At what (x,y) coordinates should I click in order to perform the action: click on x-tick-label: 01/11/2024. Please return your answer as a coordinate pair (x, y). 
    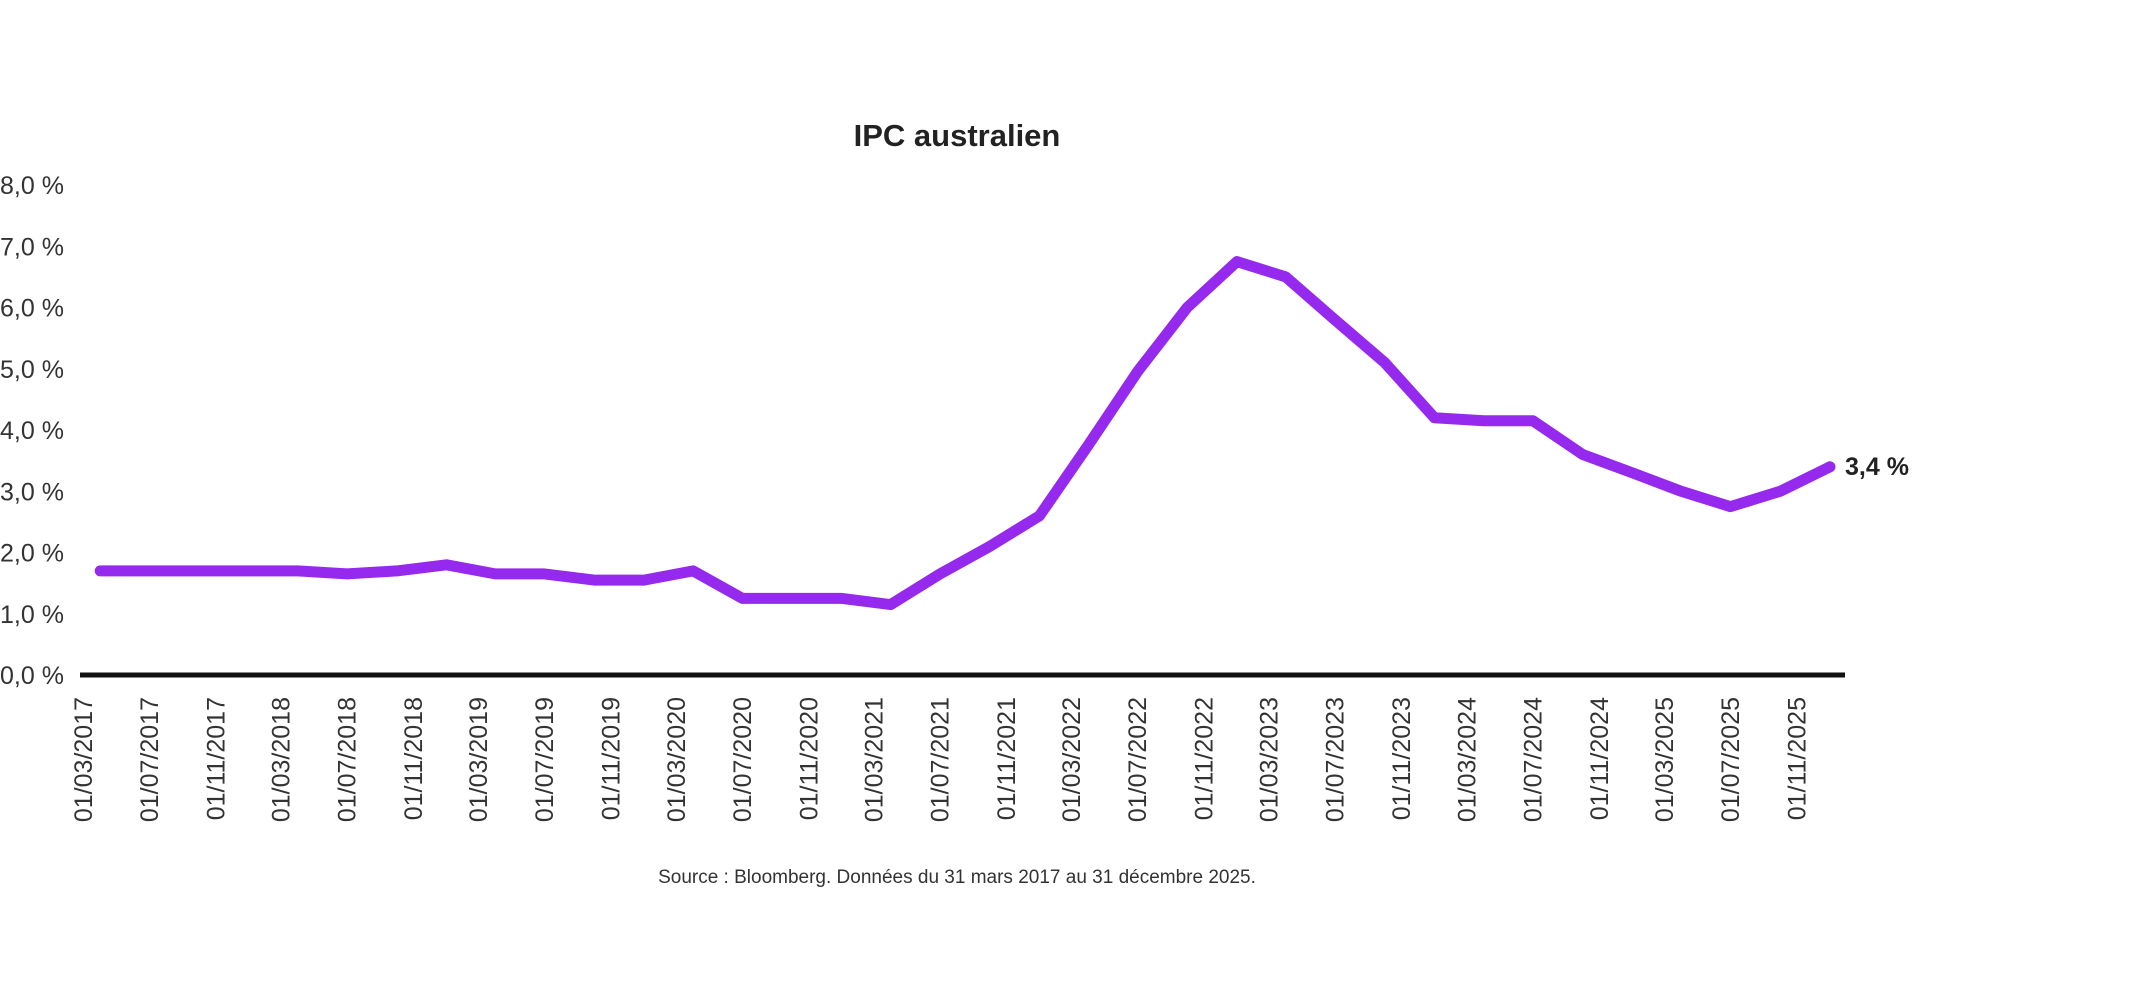
    Looking at the image, I should click on (1600, 758).